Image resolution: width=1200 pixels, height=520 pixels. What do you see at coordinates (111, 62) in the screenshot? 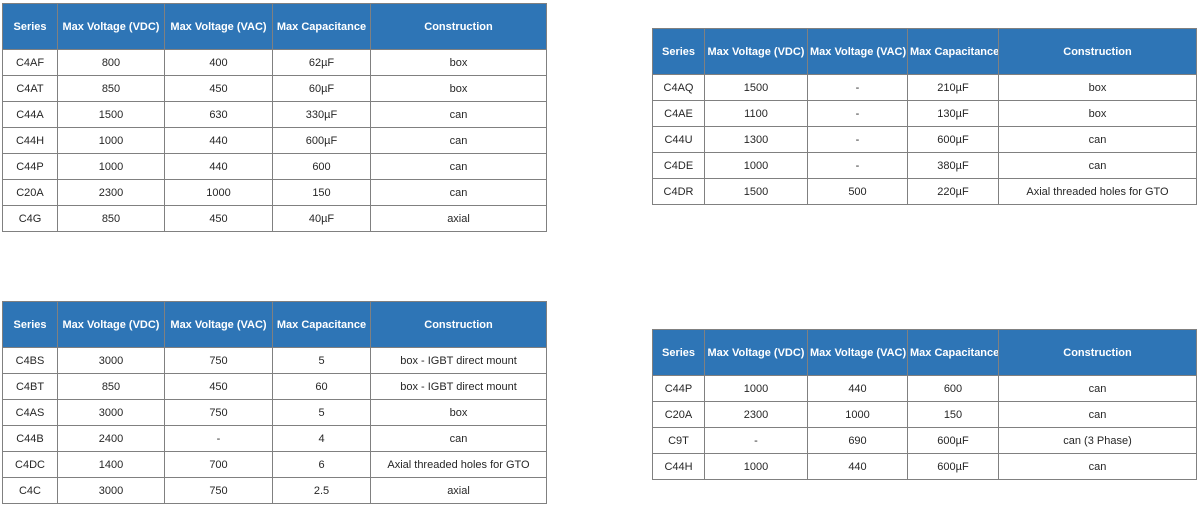
I see `cell-max-voltage-vdc: 800` at bounding box center [111, 62].